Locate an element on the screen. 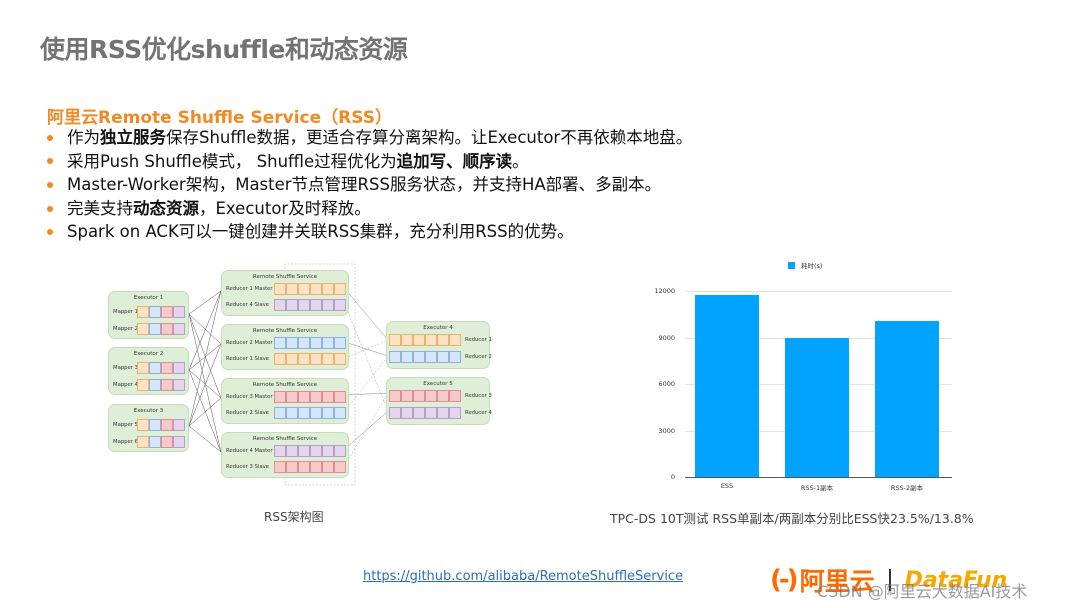  gridline is located at coordinates (818, 291).